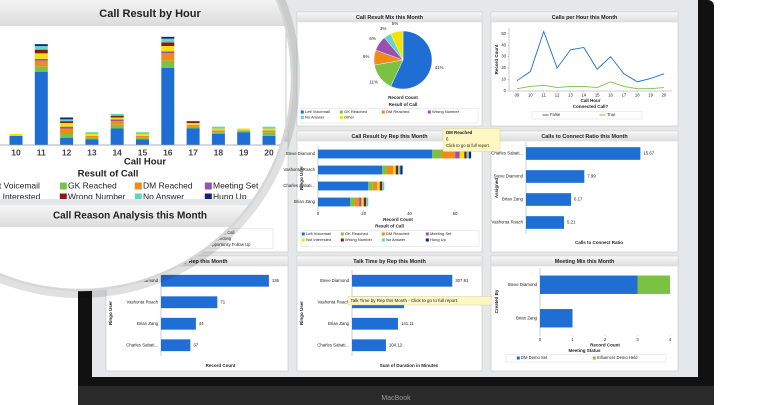 This screenshot has height=405, width=780. Describe the element at coordinates (591, 176) in the screenshot. I see `value-label: 7.99` at that location.